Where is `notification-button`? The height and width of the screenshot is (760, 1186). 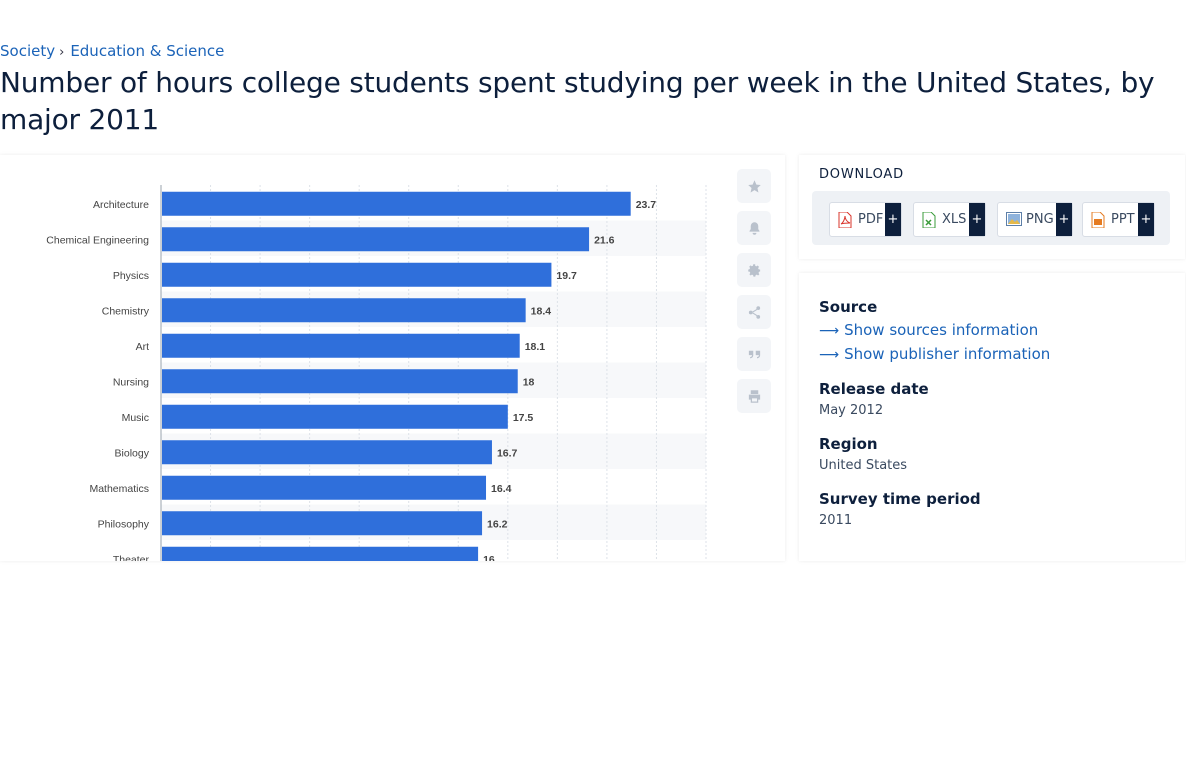 notification-button is located at coordinates (754, 228).